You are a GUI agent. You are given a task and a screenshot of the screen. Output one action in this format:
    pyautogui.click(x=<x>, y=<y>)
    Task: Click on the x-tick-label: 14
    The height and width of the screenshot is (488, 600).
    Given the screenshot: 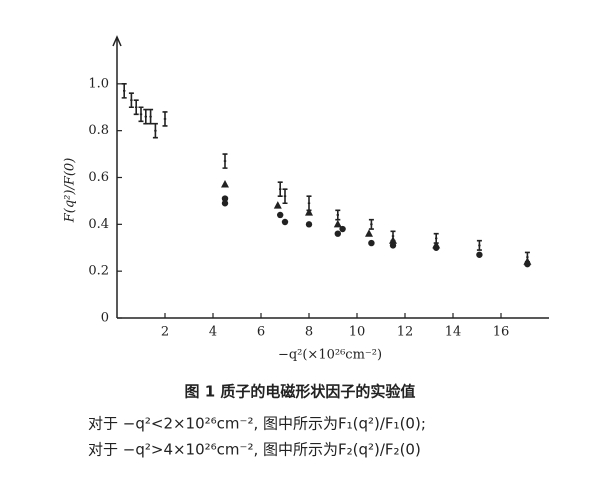 What is the action you would take?
    pyautogui.click(x=453, y=332)
    